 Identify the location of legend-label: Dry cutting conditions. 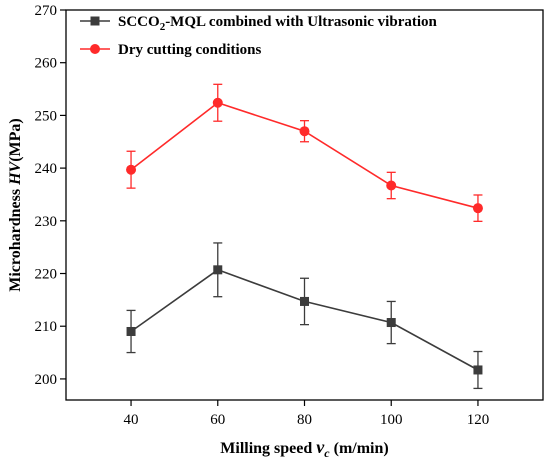
(190, 50).